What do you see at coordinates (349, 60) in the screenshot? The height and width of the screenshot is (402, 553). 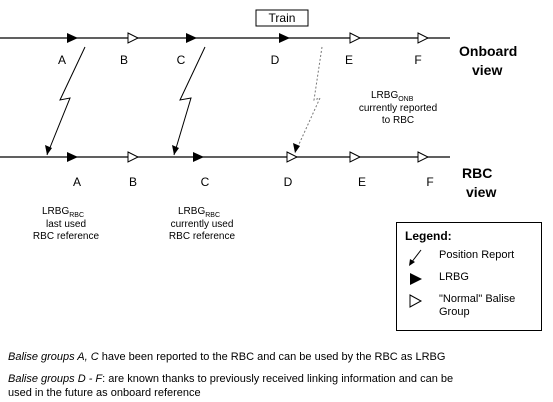 I see `onboard-label-e: E` at bounding box center [349, 60].